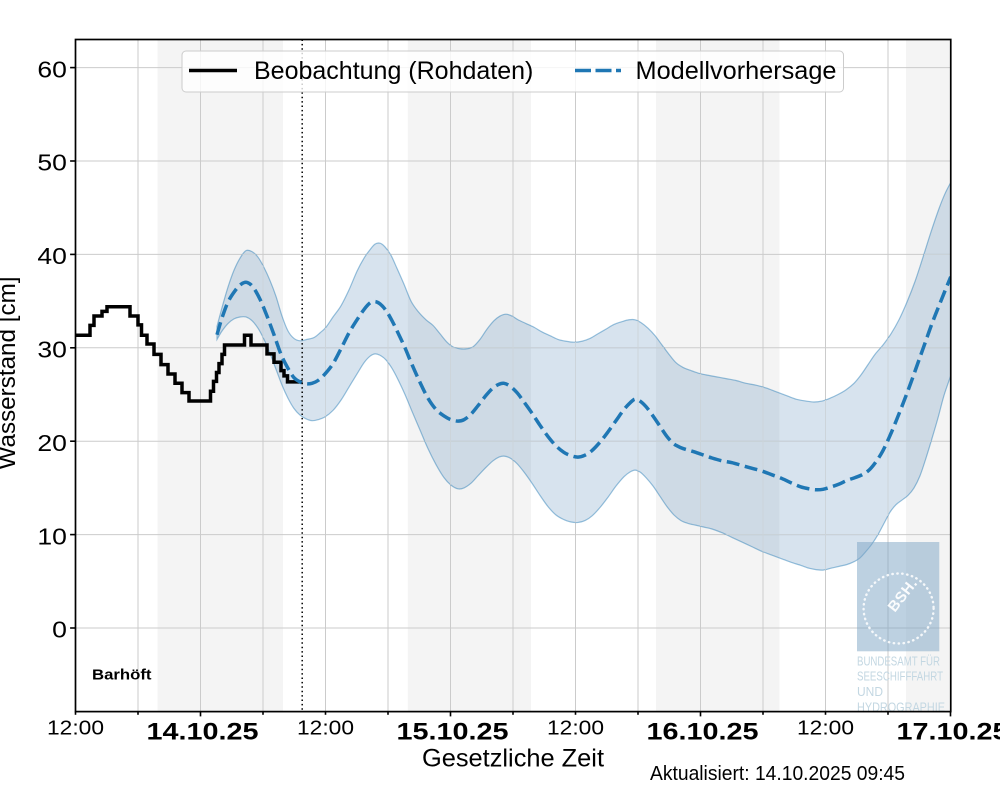  I want to click on svg-text: Barhöft, so click(122, 676).